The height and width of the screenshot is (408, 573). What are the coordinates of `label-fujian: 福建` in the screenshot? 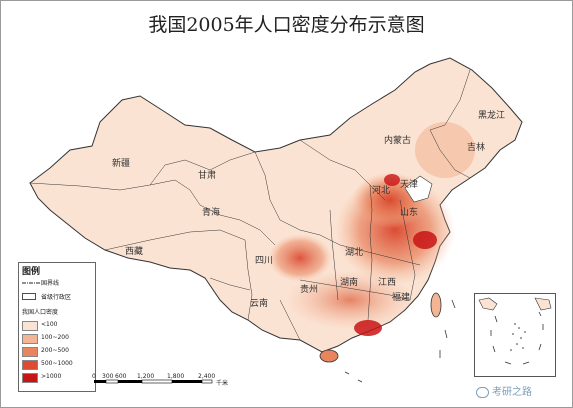 It's located at (401, 297).